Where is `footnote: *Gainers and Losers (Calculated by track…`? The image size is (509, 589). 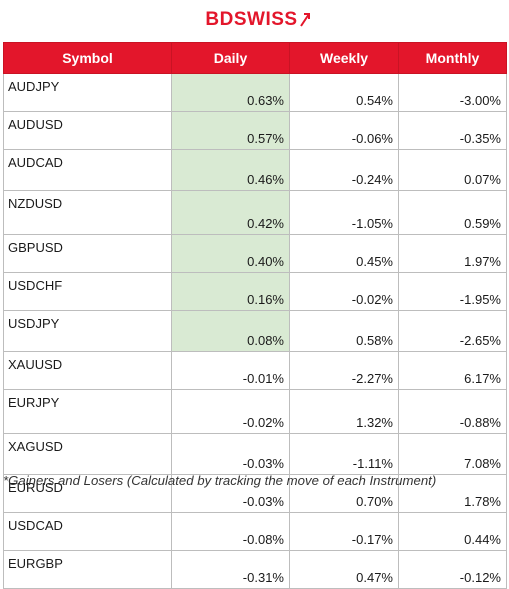
footnote: *Gainers and Losers (Calculated by track… is located at coordinates (220, 480).